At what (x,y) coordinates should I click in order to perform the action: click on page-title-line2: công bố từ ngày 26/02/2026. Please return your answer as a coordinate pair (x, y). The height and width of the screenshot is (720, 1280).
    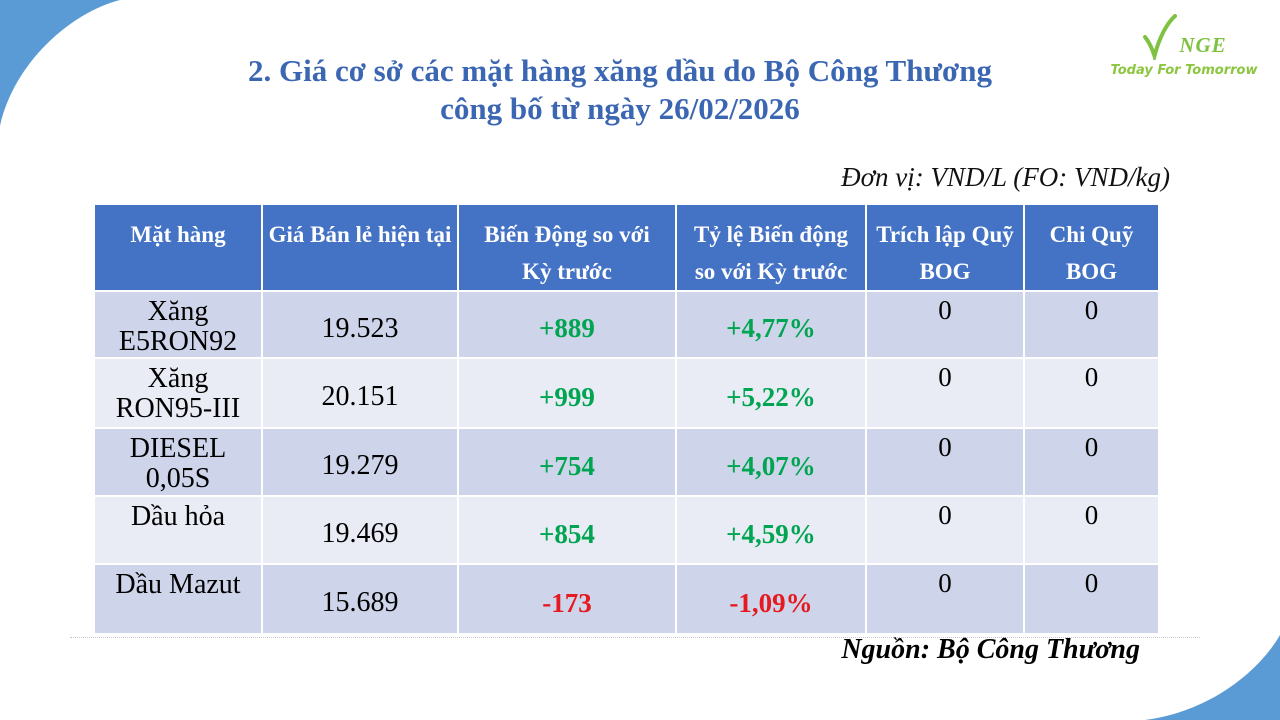
    Looking at the image, I should click on (620, 108).